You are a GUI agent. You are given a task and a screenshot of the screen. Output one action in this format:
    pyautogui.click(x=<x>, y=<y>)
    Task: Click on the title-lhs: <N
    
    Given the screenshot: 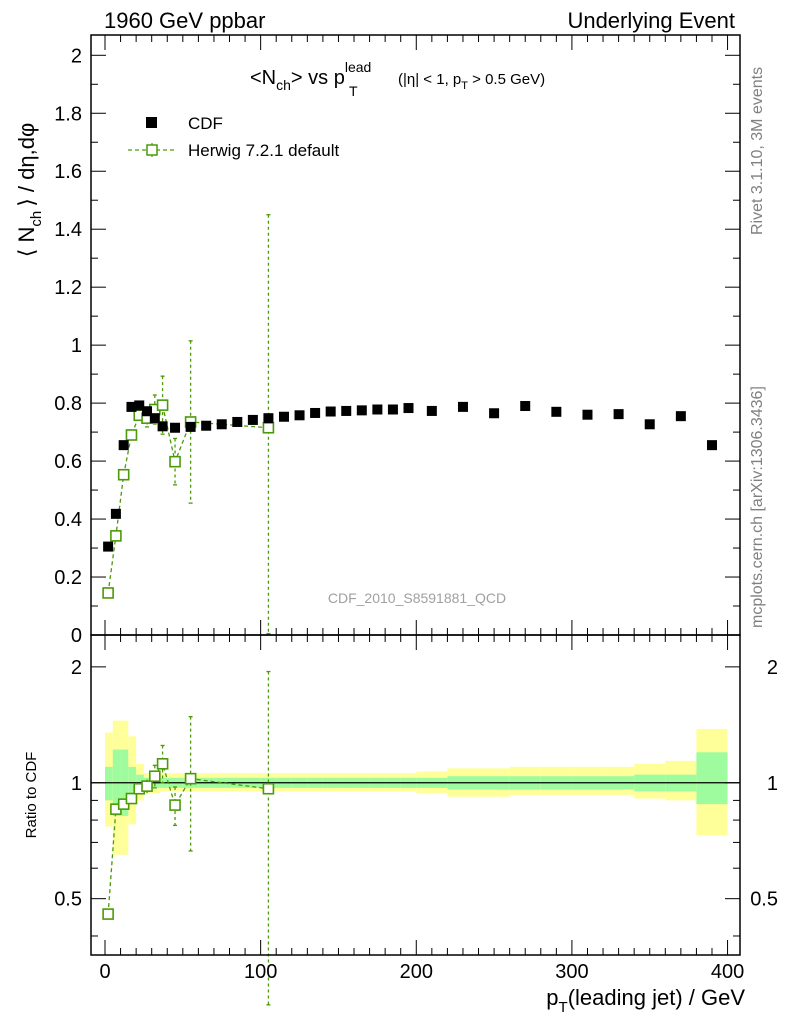 What is the action you would take?
    pyautogui.click(x=263, y=78)
    